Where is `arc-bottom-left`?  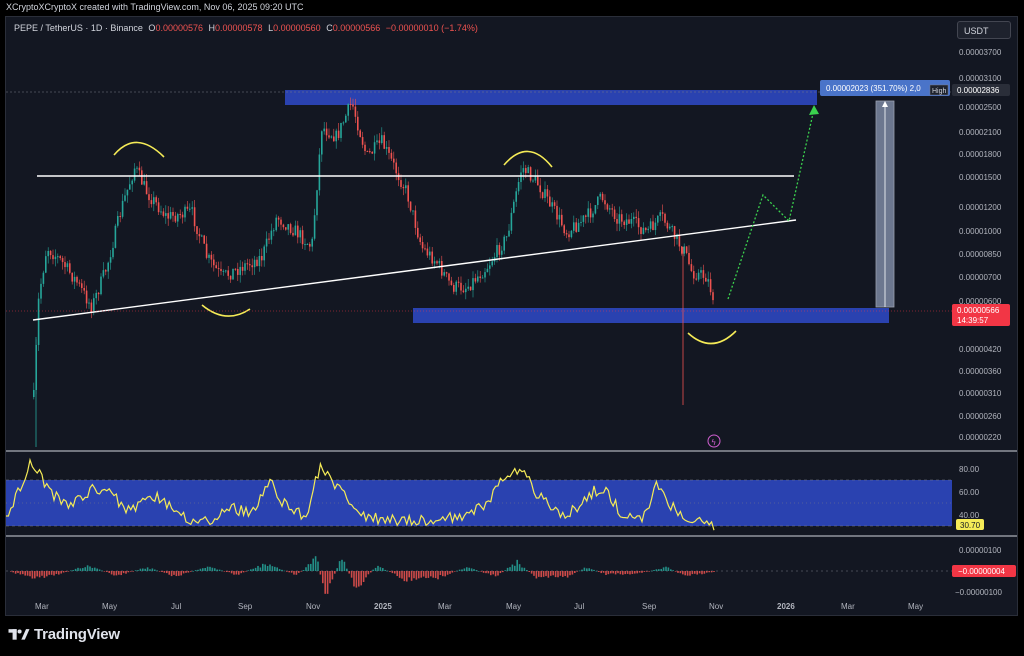
arc-bottom-left is located at coordinates (226, 310).